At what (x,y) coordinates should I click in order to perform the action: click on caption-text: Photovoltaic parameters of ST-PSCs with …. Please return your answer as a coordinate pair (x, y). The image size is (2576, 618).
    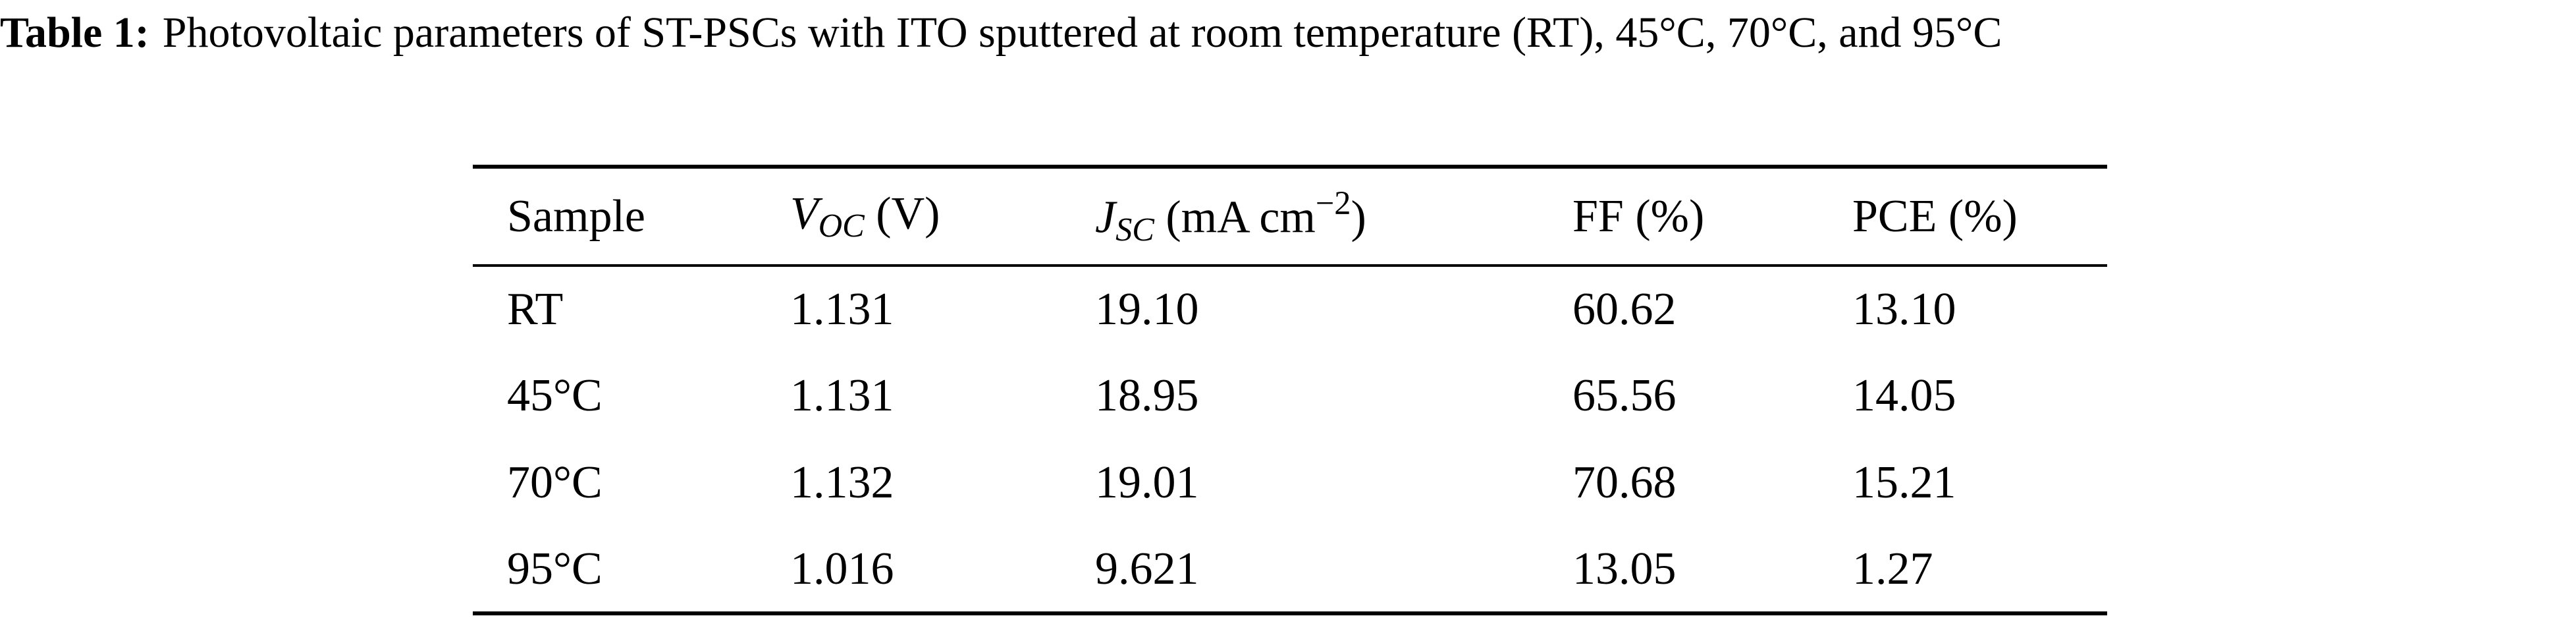
    Looking at the image, I should click on (1082, 33).